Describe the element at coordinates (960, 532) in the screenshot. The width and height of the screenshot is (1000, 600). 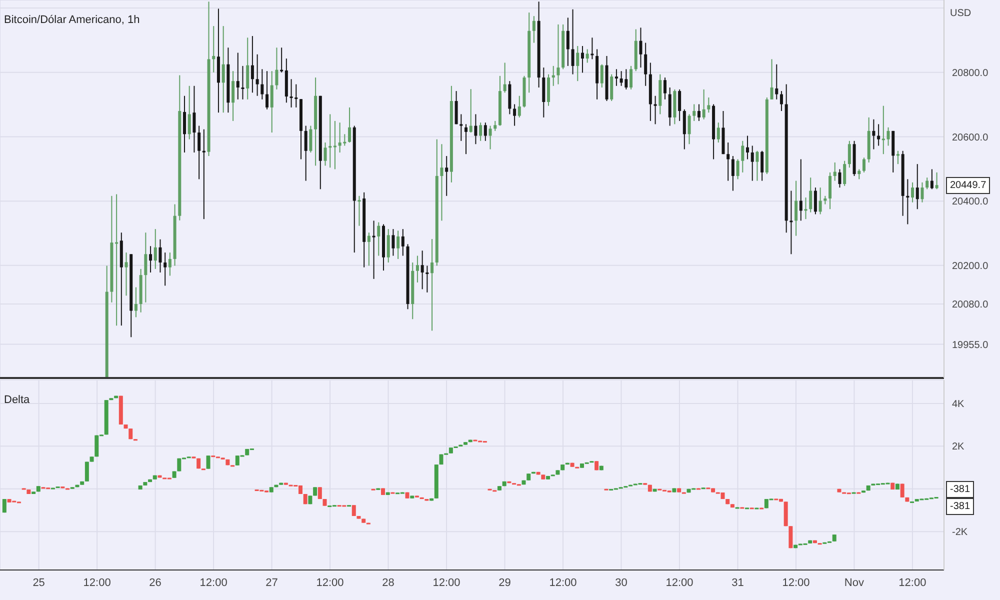
I see `y-tick-label: -2K` at that location.